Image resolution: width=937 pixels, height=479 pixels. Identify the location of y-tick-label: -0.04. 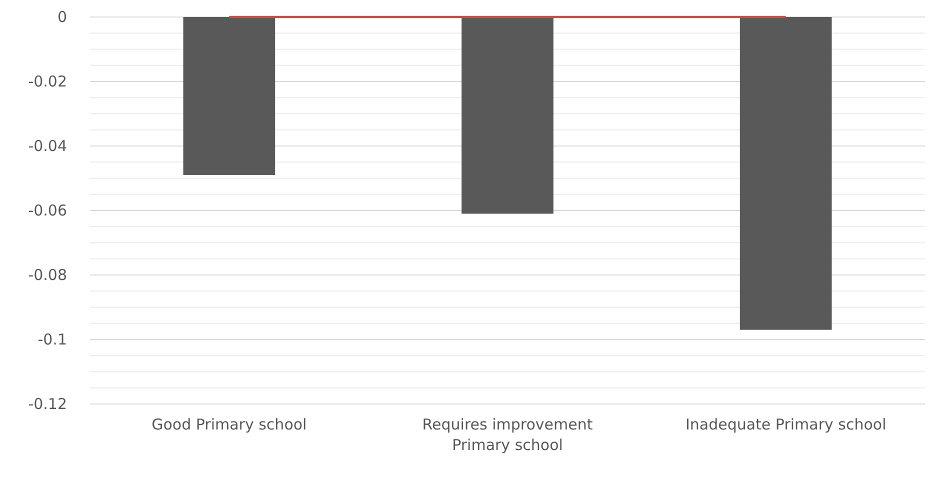
(47, 145).